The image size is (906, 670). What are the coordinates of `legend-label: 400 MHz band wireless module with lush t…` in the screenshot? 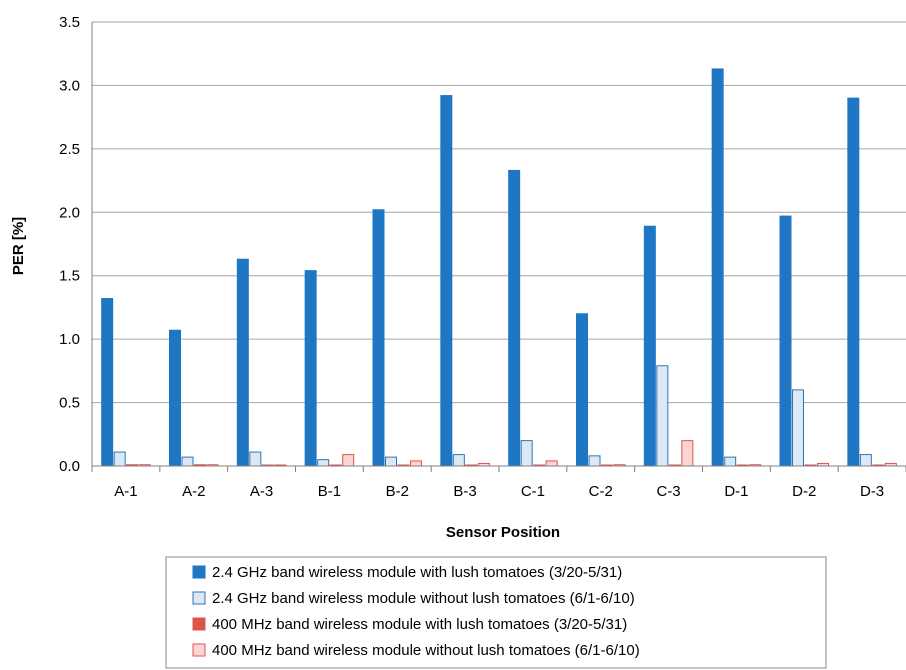 It's located at (419, 624).